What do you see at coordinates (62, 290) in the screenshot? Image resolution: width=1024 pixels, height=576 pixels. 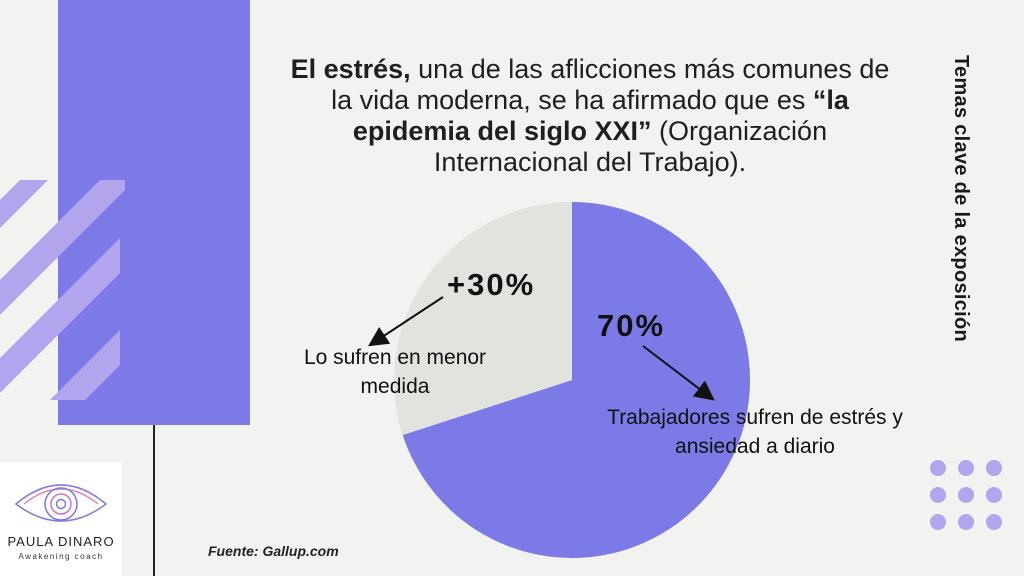 I see `diagonal-stripes-decoration` at bounding box center [62, 290].